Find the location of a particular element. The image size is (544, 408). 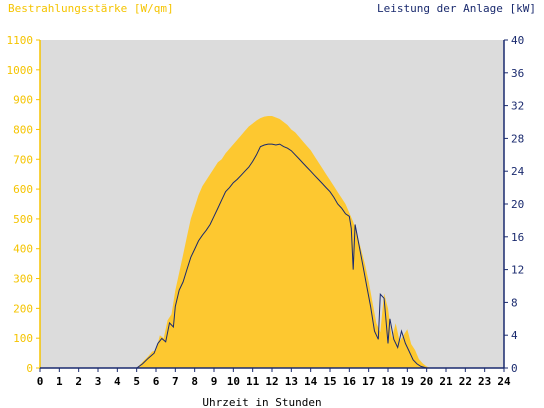

x-tick-label: 6 is located at coordinates (156, 381).